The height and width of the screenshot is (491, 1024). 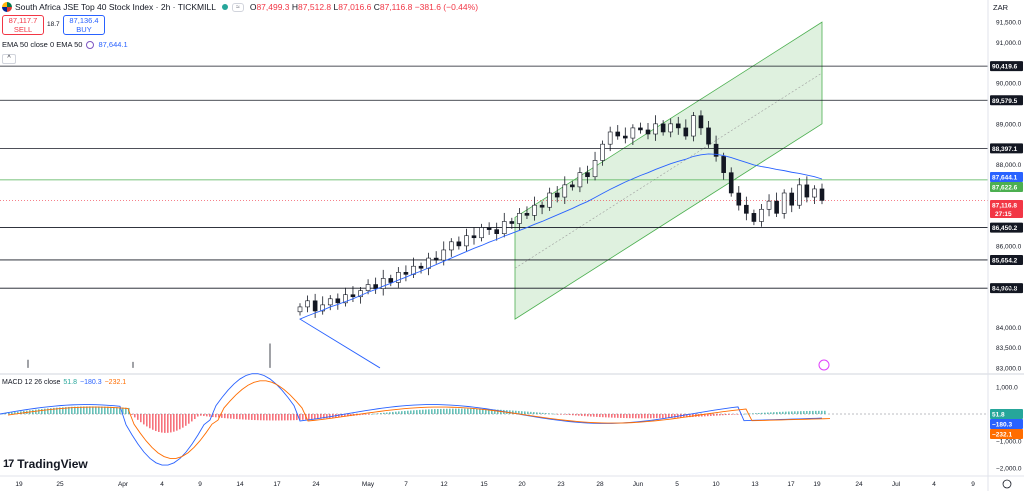 I want to click on macd-legend: MACD 12 26 close 51.8 −180.3 −232.1, so click(x=64, y=382).